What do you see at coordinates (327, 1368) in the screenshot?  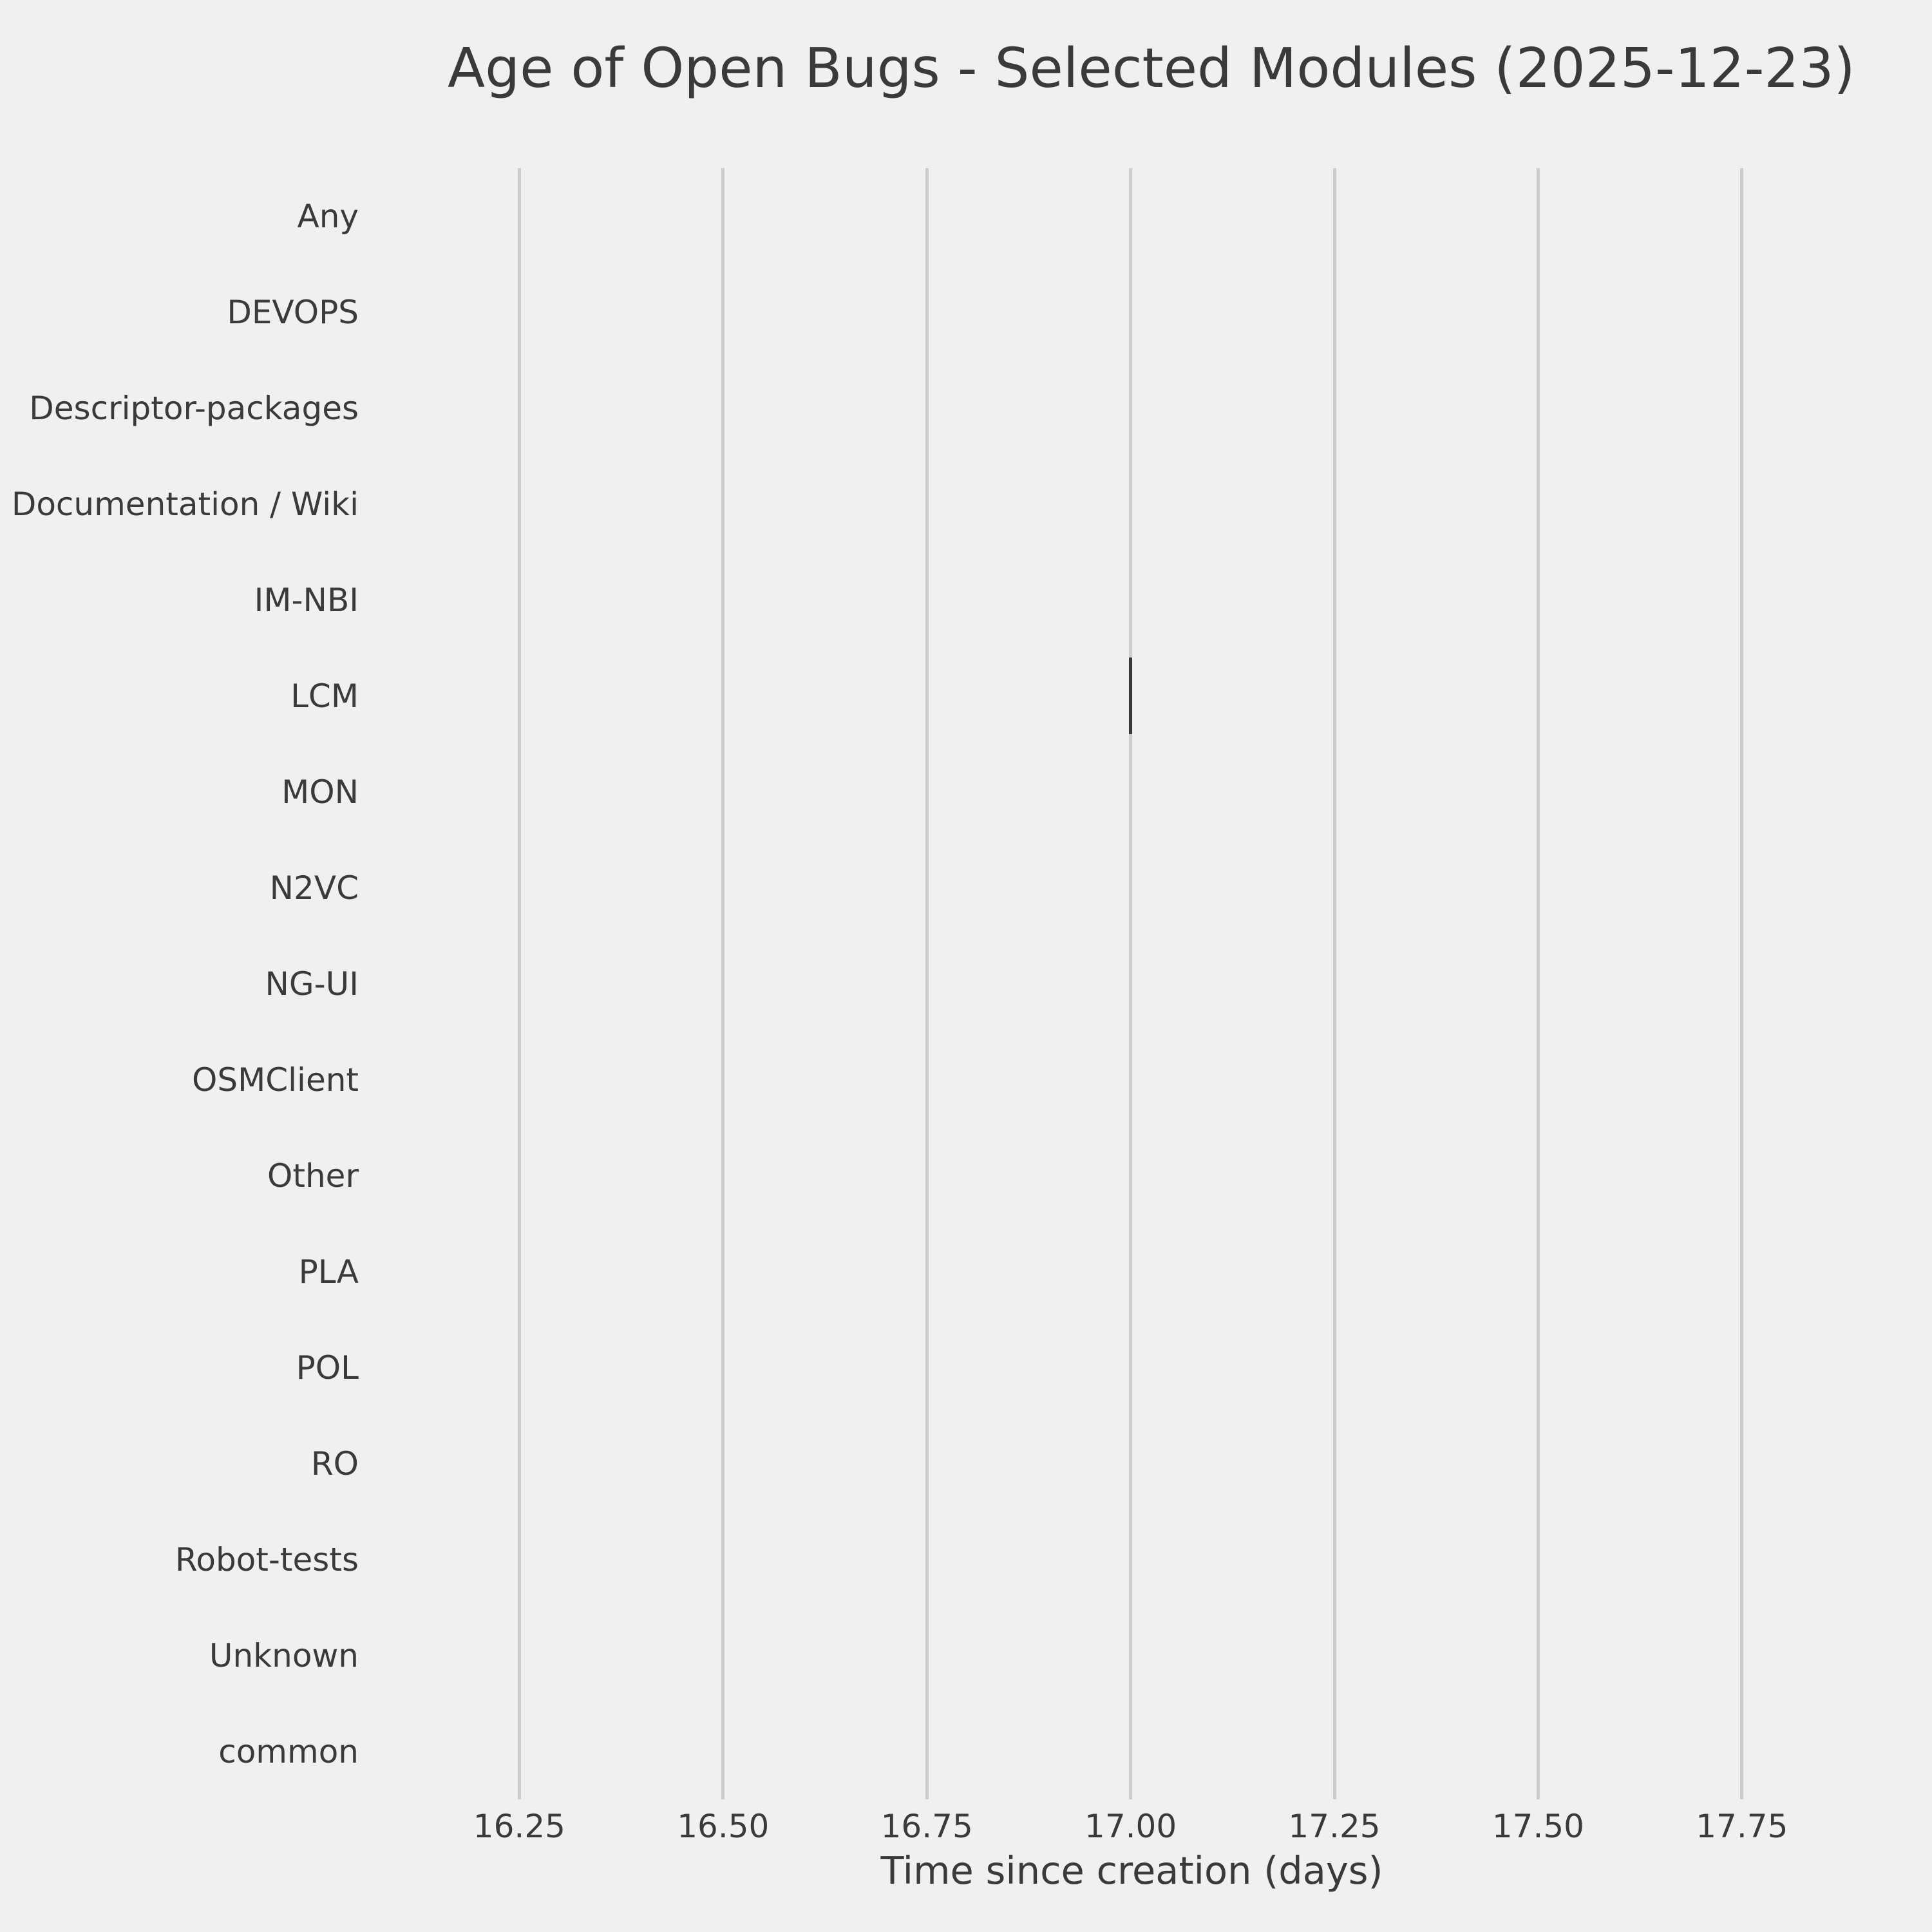 I see `y-axis-label: POL` at bounding box center [327, 1368].